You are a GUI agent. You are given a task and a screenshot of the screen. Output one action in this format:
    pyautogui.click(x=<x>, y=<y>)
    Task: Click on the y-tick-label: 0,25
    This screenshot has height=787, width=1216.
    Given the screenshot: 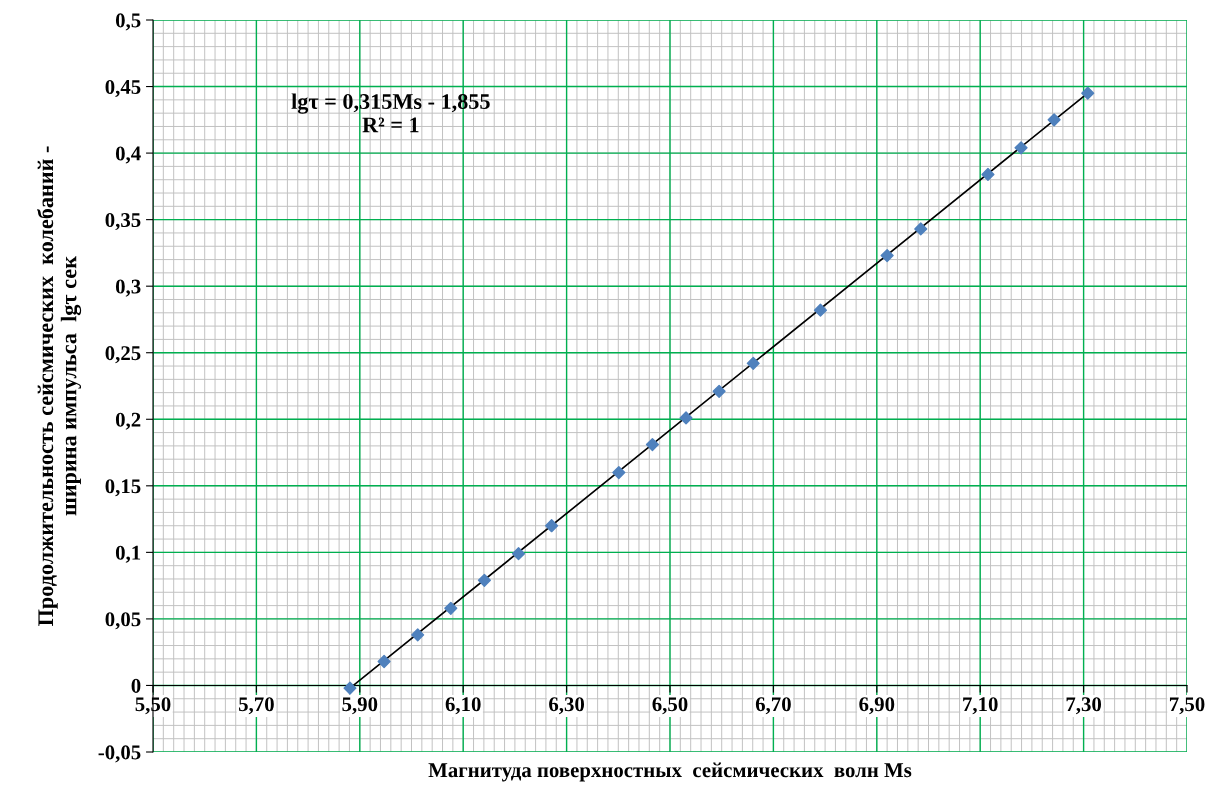 What is the action you would take?
    pyautogui.click(x=123, y=355)
    